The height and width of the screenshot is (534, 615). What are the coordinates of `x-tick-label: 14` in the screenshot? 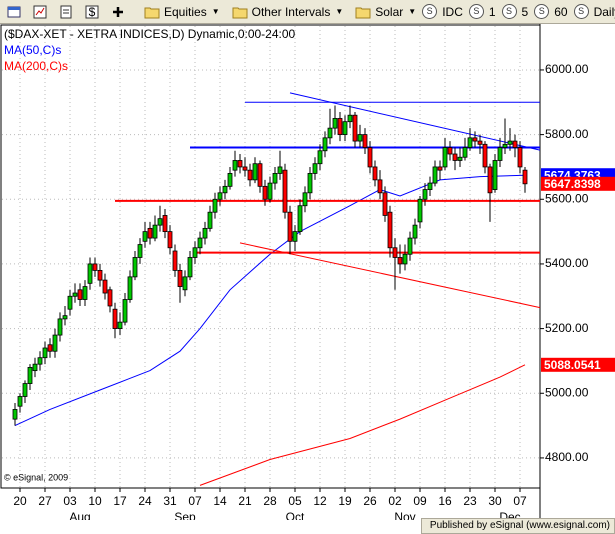 It's located at (220, 501).